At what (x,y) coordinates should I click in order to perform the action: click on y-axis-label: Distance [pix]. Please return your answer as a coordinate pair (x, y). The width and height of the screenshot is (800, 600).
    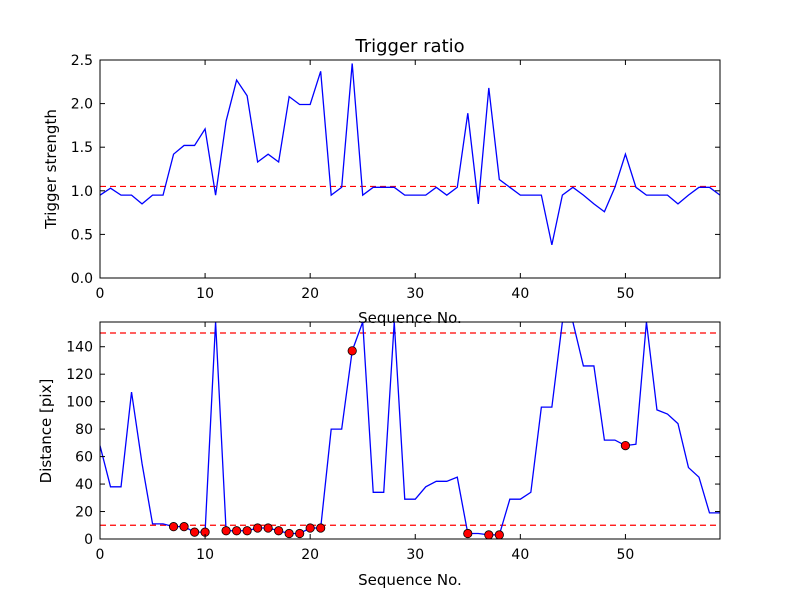
    Looking at the image, I should click on (46, 431).